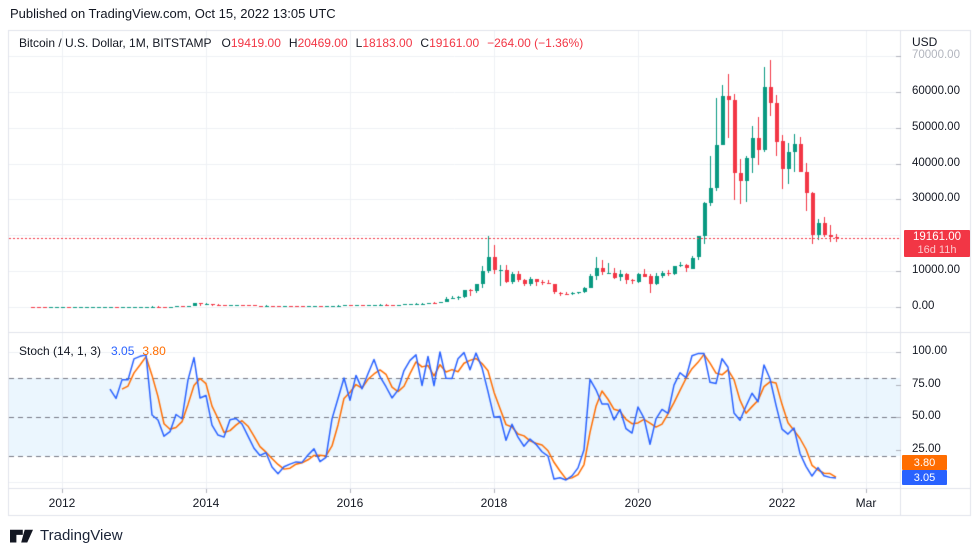 The width and height of the screenshot is (979, 555). Describe the element at coordinates (936, 198) in the screenshot. I see `price-axis-label-30000: 30000.00` at that location.